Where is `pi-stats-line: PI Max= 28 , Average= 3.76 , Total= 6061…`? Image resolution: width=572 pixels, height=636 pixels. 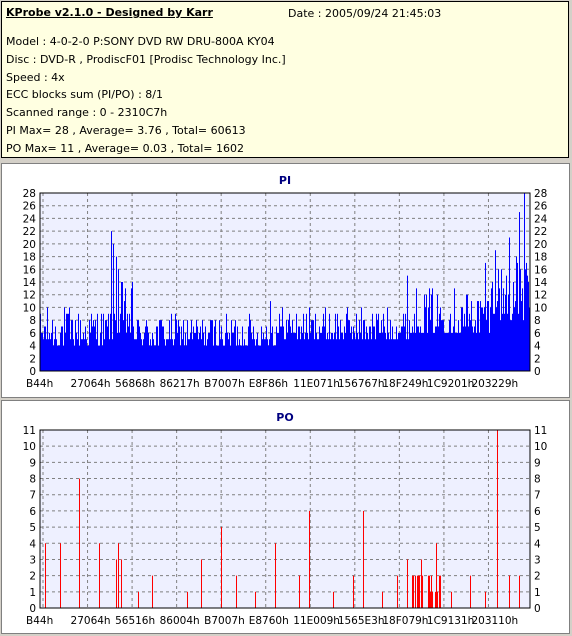 pi-stats-line: PI Max= 28 , Average= 3.76 , Total= 6061… is located at coordinates (126, 130).